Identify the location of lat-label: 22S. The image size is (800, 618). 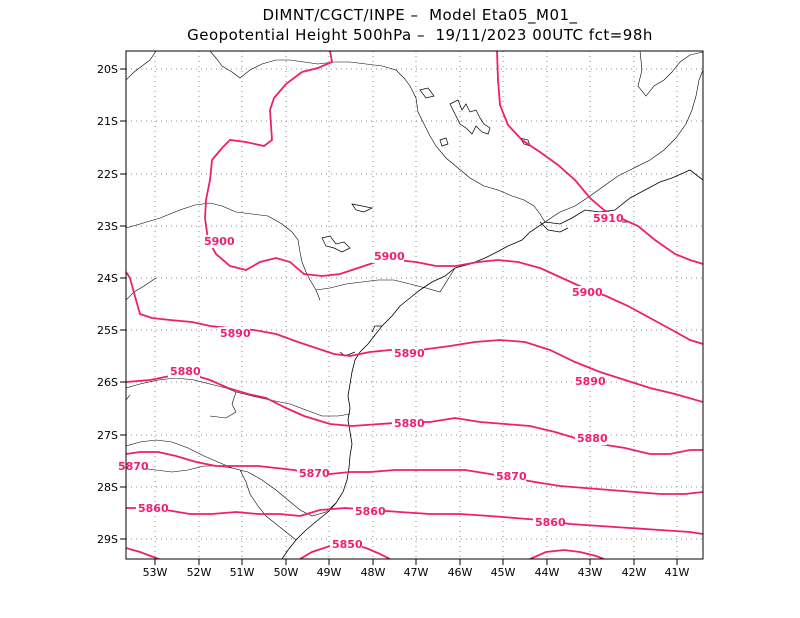
(107, 174).